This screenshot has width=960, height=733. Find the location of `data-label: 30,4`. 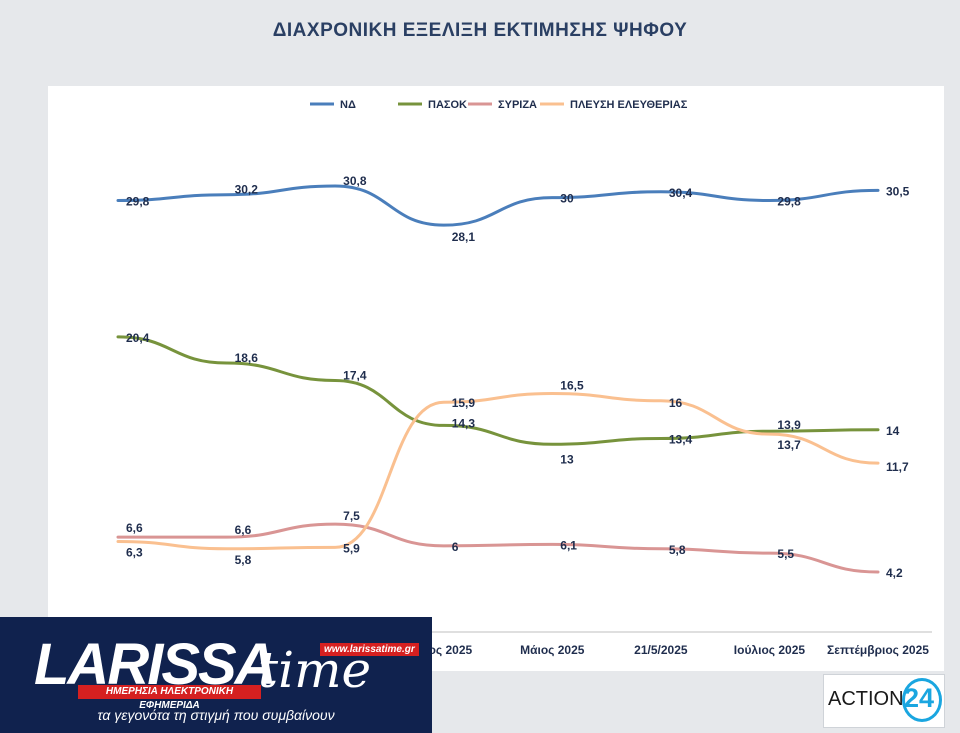

data-label: 30,4 is located at coordinates (681, 193).